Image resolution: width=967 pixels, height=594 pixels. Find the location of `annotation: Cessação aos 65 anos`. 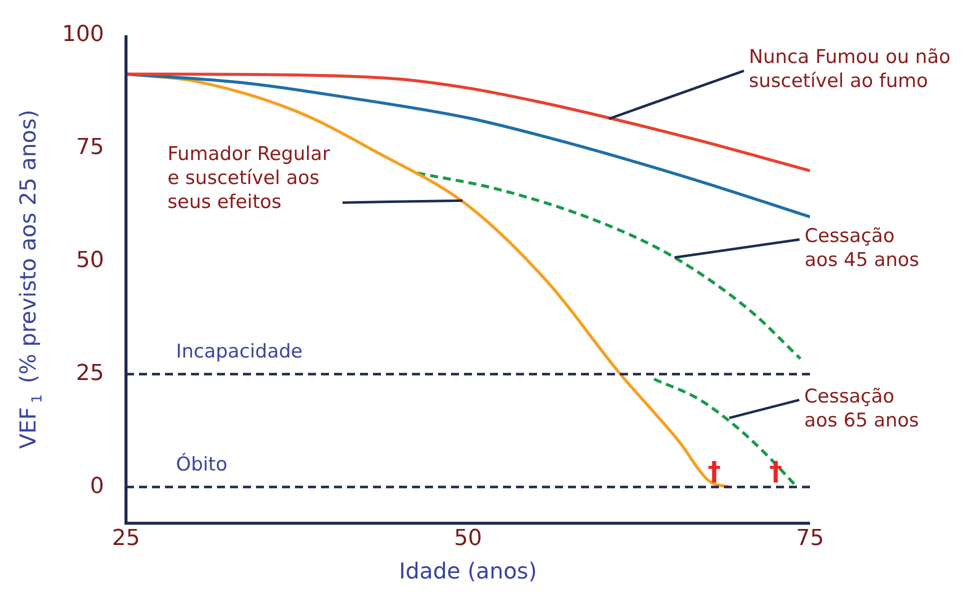

annotation: Cessação aos 65 anos is located at coordinates (861, 408).